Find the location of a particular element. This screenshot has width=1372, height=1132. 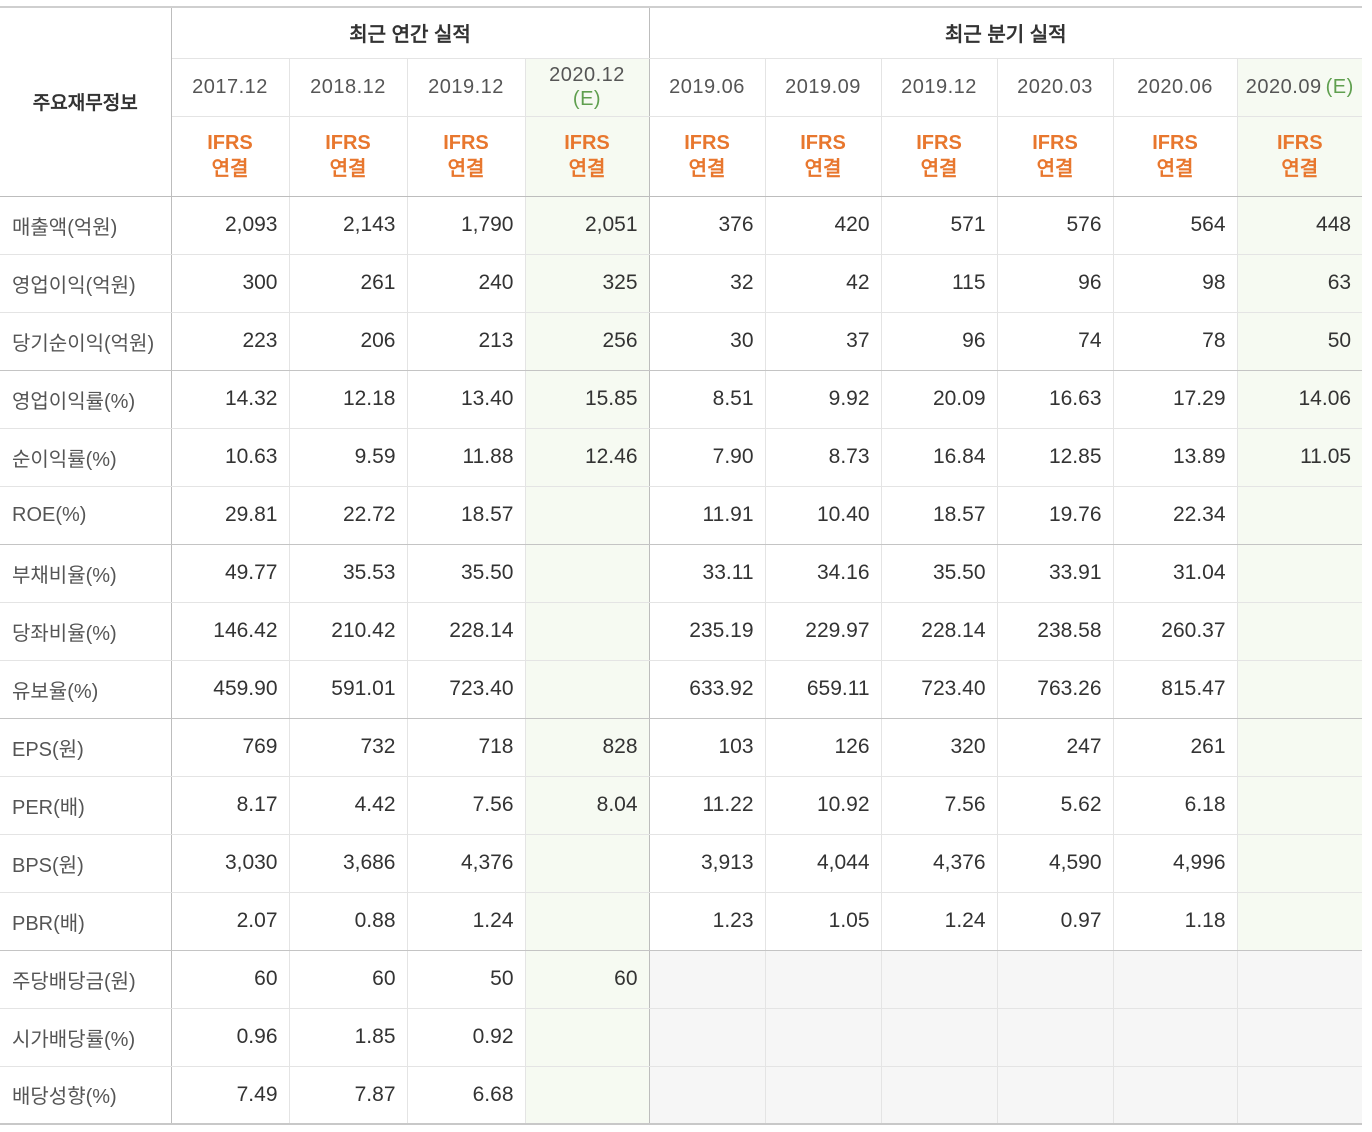

period-header: 2017.12 is located at coordinates (229, 87).